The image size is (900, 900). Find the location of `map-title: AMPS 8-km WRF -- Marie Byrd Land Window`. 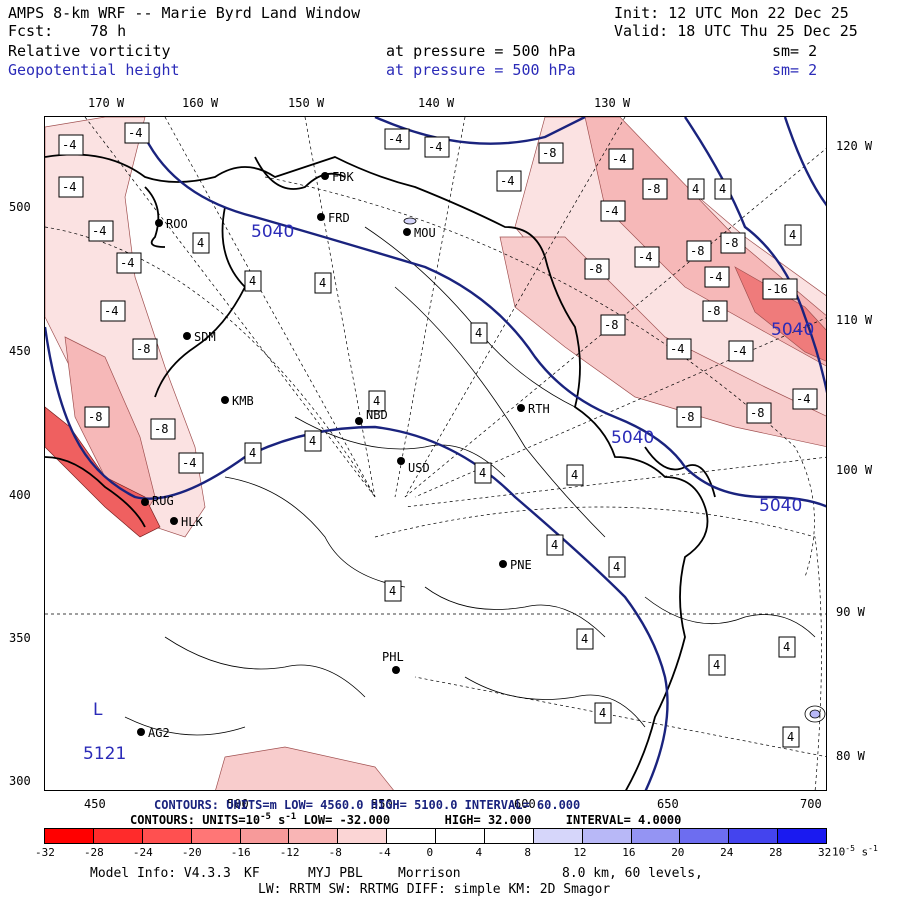

map-title: AMPS 8-km WRF -- Marie Byrd Land Window is located at coordinates (184, 13).